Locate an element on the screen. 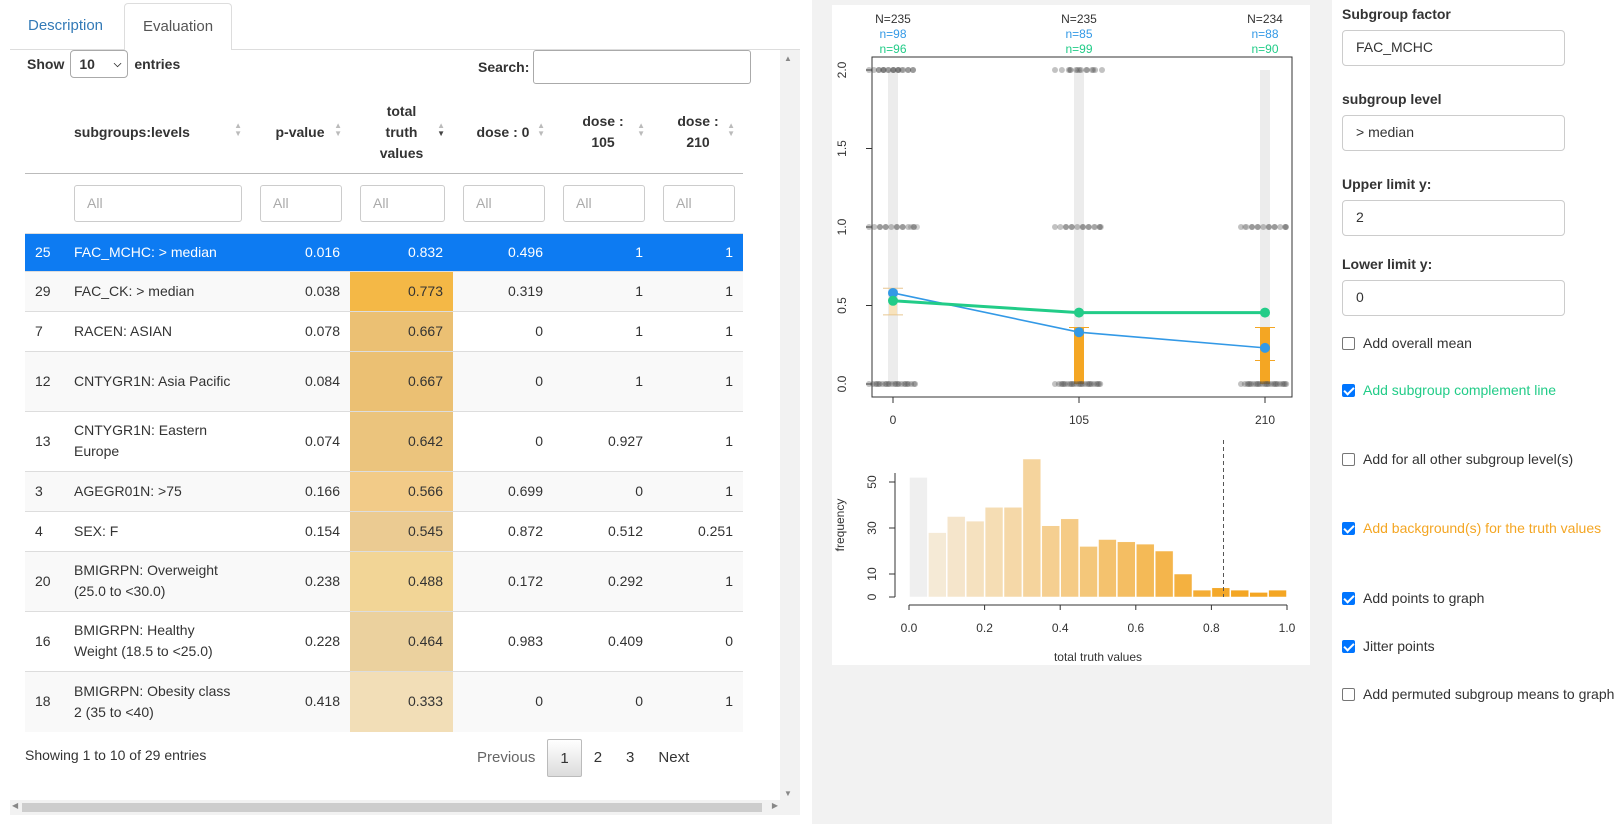 This screenshot has width=1617, height=824. header-id is located at coordinates (44, 133).